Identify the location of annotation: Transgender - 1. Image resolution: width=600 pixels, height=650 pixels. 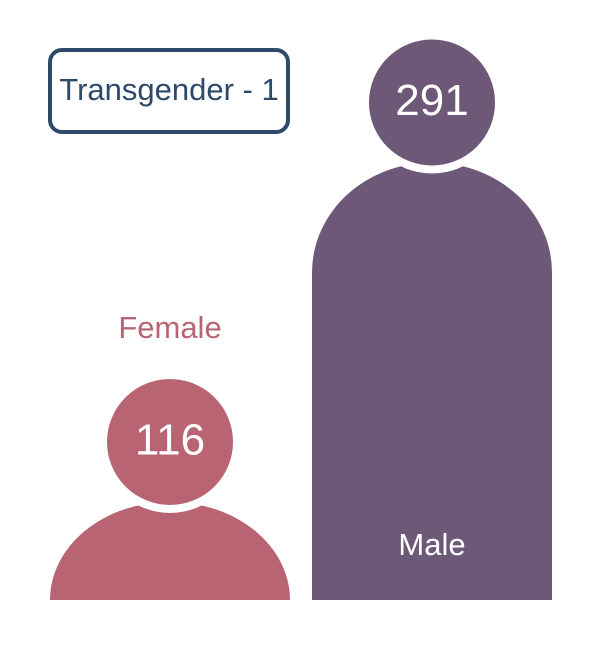
(168, 89).